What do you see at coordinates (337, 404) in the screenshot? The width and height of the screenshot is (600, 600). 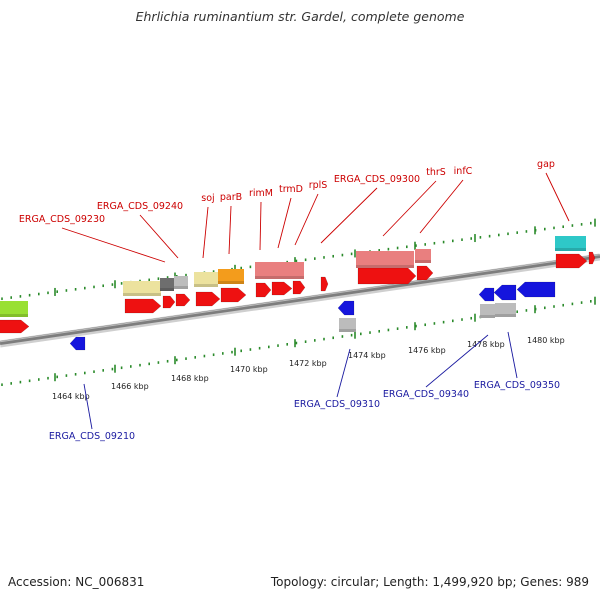 I see `gene-label-reverse: ERGA_CDS_09310` at bounding box center [337, 404].